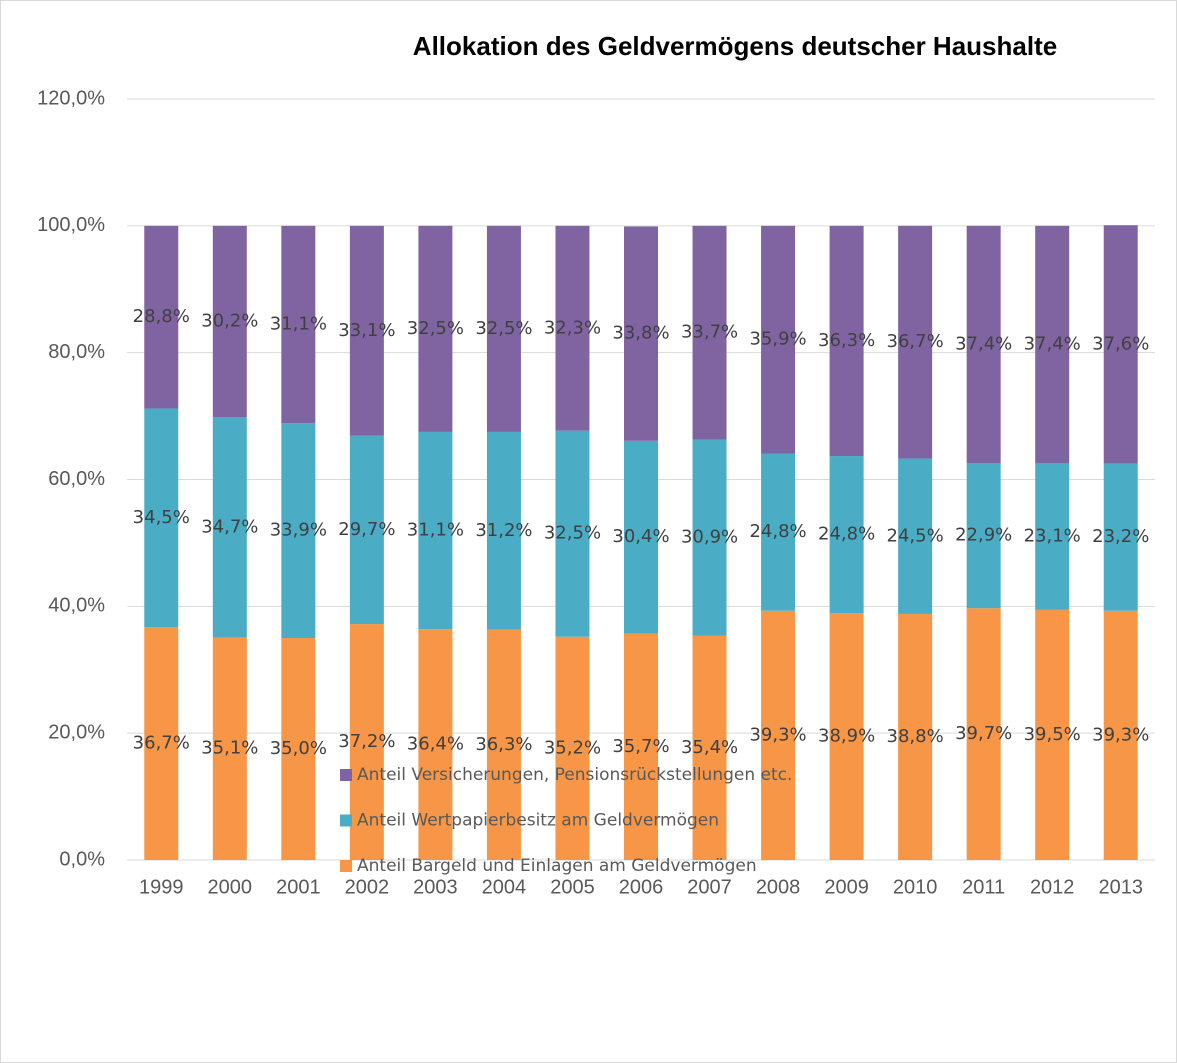 The height and width of the screenshot is (1063, 1177). Describe the element at coordinates (777, 339) in the screenshot. I see `data-label: 35,9%` at that location.